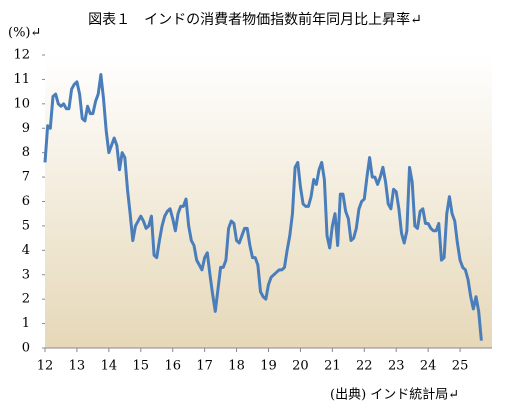 The width and height of the screenshot is (506, 417). Describe the element at coordinates (428, 366) in the screenshot. I see `x-tick-label: 24` at that location.